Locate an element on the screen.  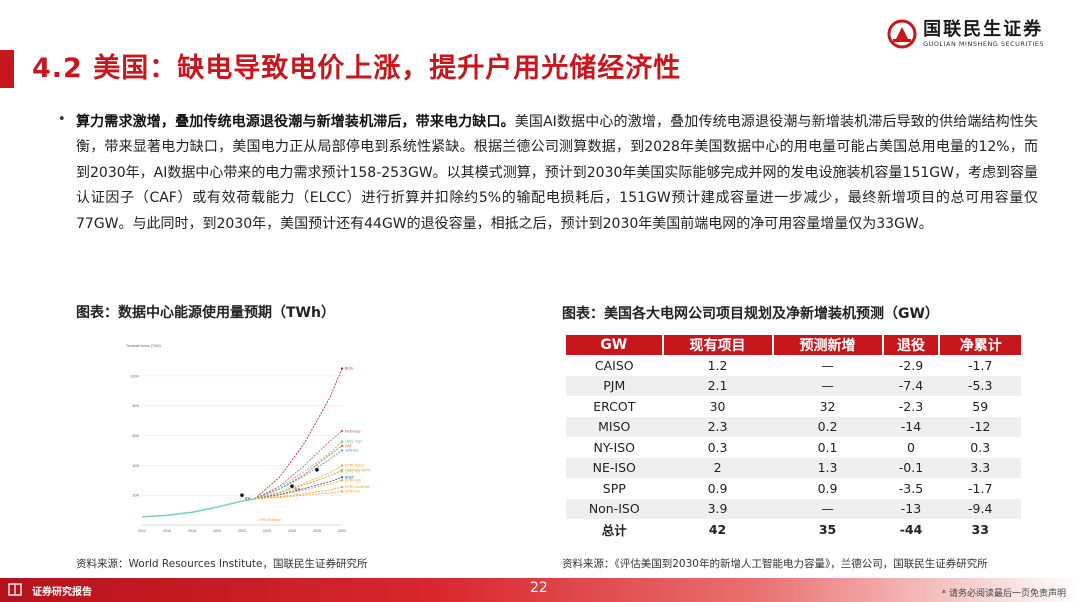
chart-series-label: McKinsey is located at coordinates (353, 431).